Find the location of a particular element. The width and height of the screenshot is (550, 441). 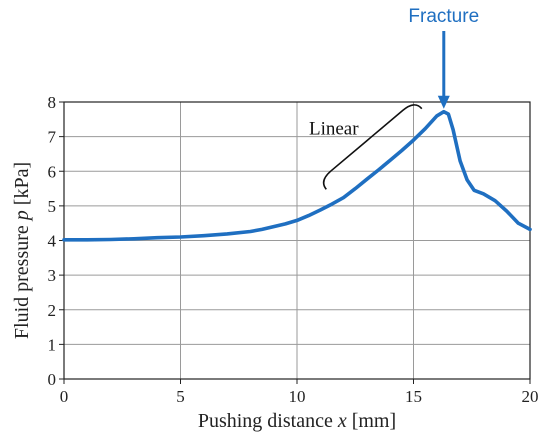

brace-path is located at coordinates (372, 147).